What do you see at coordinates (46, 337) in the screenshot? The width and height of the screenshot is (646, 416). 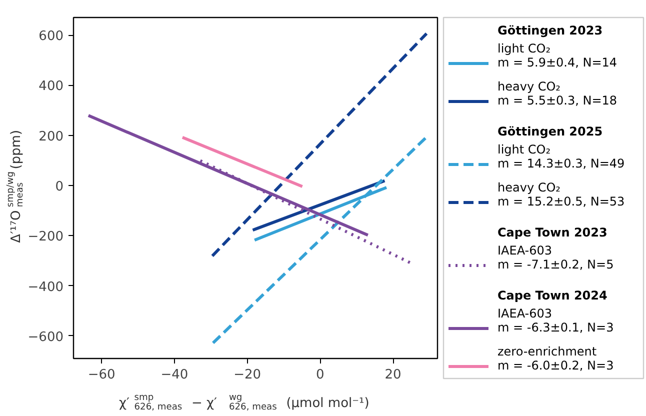 I see `y-tick-label: −600` at bounding box center [46, 337].